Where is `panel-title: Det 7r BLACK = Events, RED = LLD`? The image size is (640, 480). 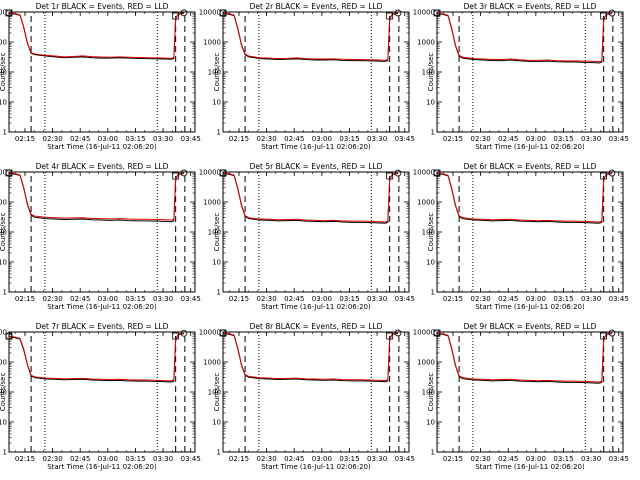 panel-title: Det 7r BLACK = Events, RED = LLD is located at coordinates (102, 326).